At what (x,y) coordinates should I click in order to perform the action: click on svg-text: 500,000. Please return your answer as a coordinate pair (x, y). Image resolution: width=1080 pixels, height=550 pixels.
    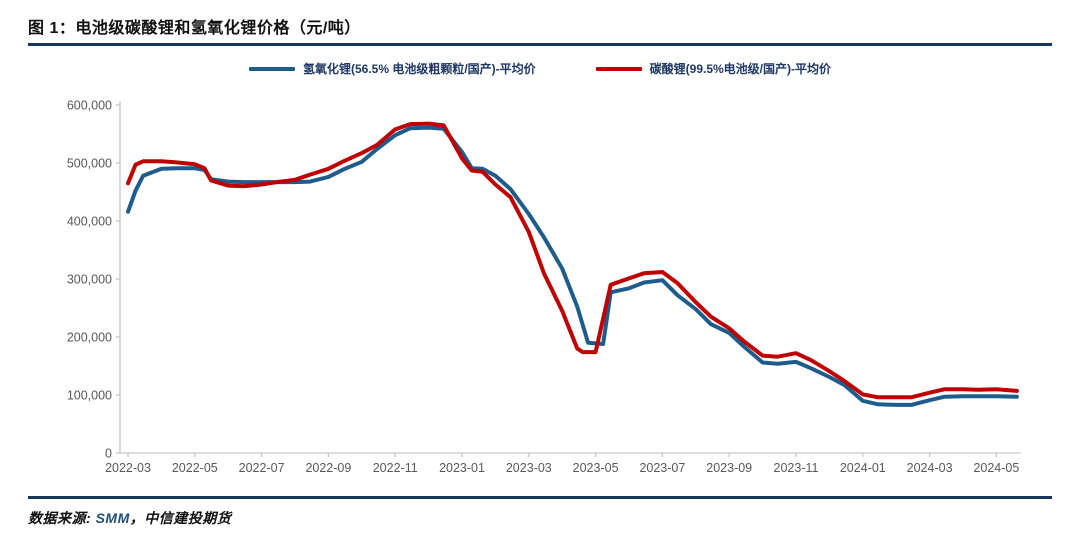
    Looking at the image, I should click on (89, 164).